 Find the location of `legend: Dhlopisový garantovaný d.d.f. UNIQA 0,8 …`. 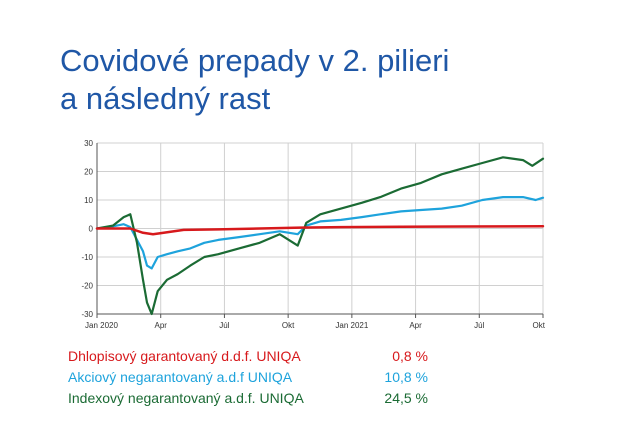

legend: Dhlopisový garantovaný d.d.f. UNIQA 0,8 … is located at coordinates (248, 377).